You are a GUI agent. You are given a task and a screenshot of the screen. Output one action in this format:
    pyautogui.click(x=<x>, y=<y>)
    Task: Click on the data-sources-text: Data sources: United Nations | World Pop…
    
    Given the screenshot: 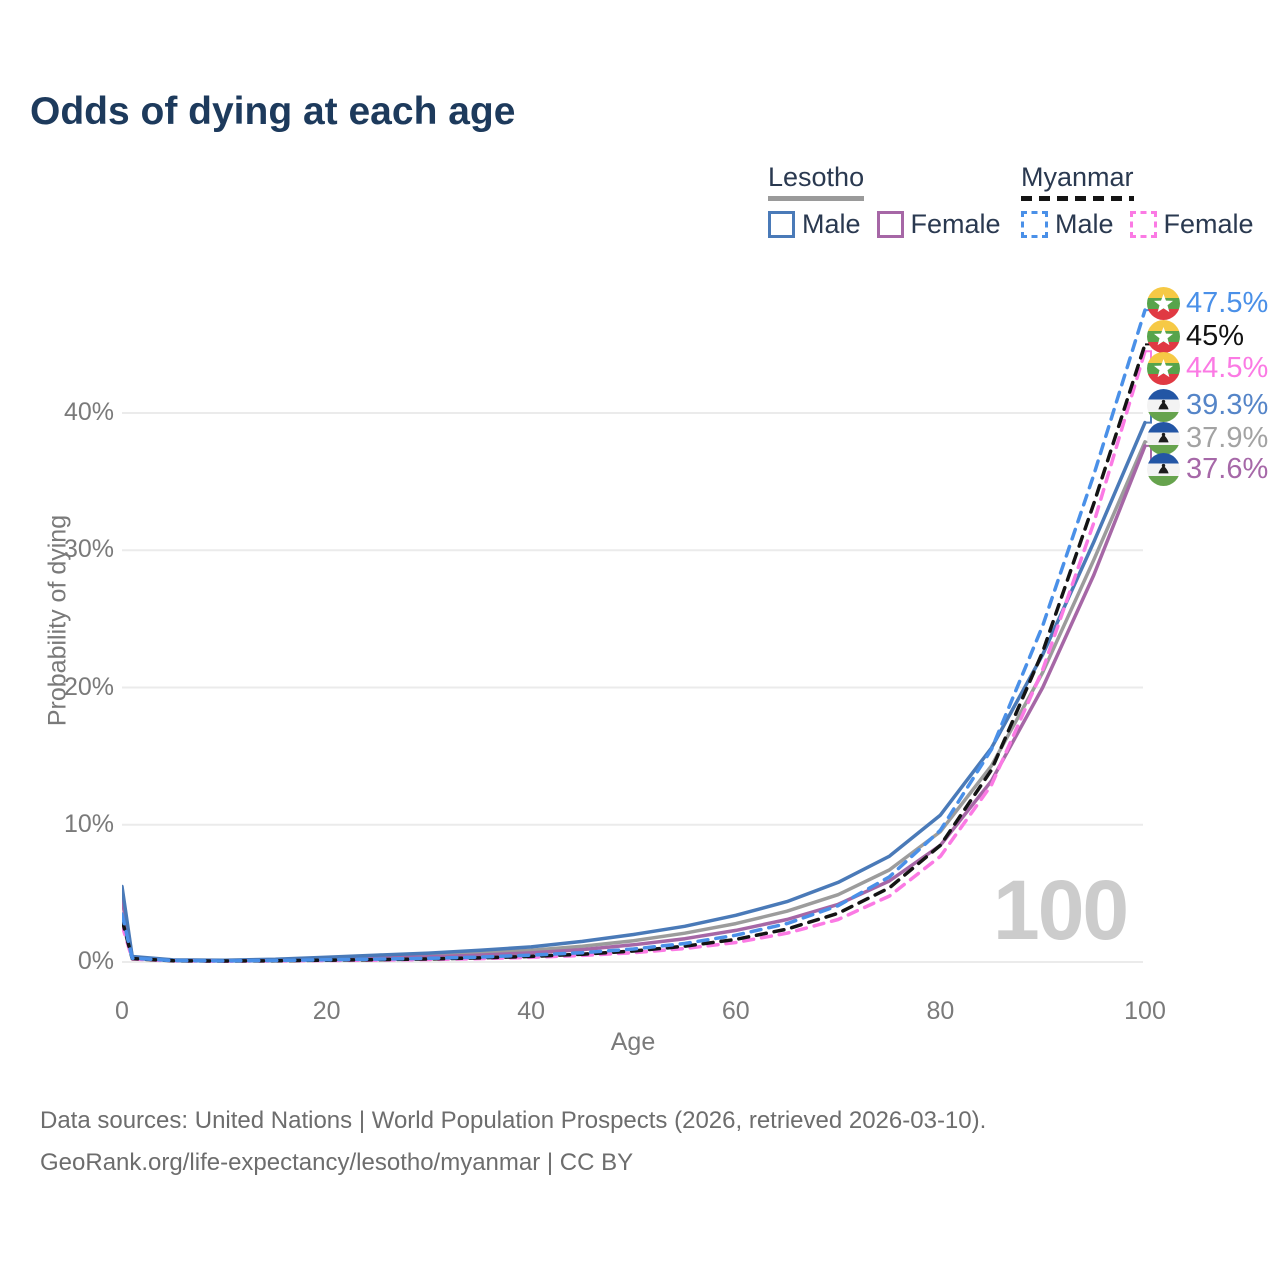 What is the action you would take?
    pyautogui.click(x=513, y=1120)
    